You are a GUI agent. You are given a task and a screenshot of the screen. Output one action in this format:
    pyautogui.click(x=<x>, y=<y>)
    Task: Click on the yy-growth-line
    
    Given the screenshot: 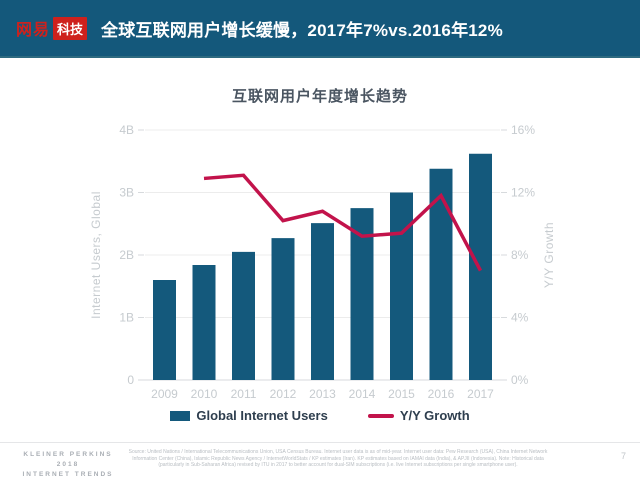 What is the action you would take?
    pyautogui.click(x=343, y=222)
    